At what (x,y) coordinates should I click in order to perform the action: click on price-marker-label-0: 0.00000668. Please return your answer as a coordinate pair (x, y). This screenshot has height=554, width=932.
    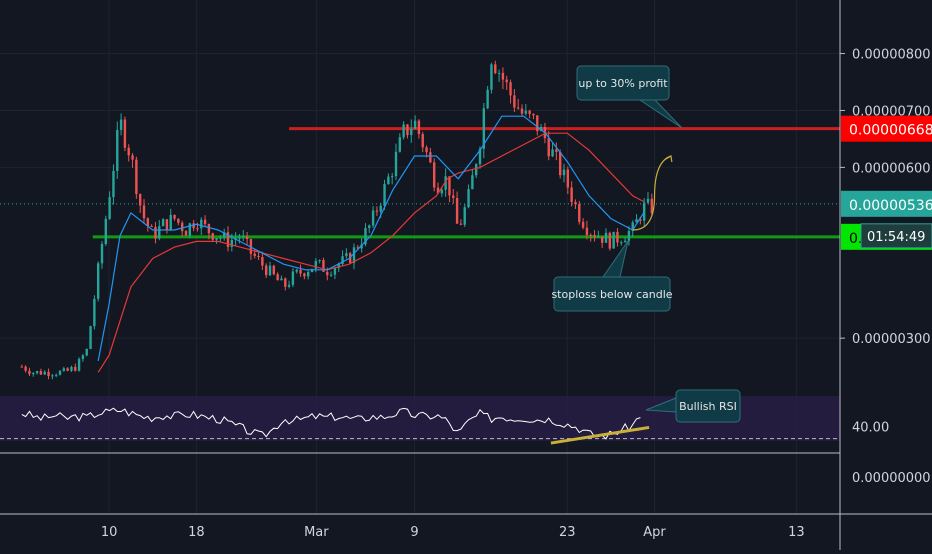
    Looking at the image, I should click on (890, 131).